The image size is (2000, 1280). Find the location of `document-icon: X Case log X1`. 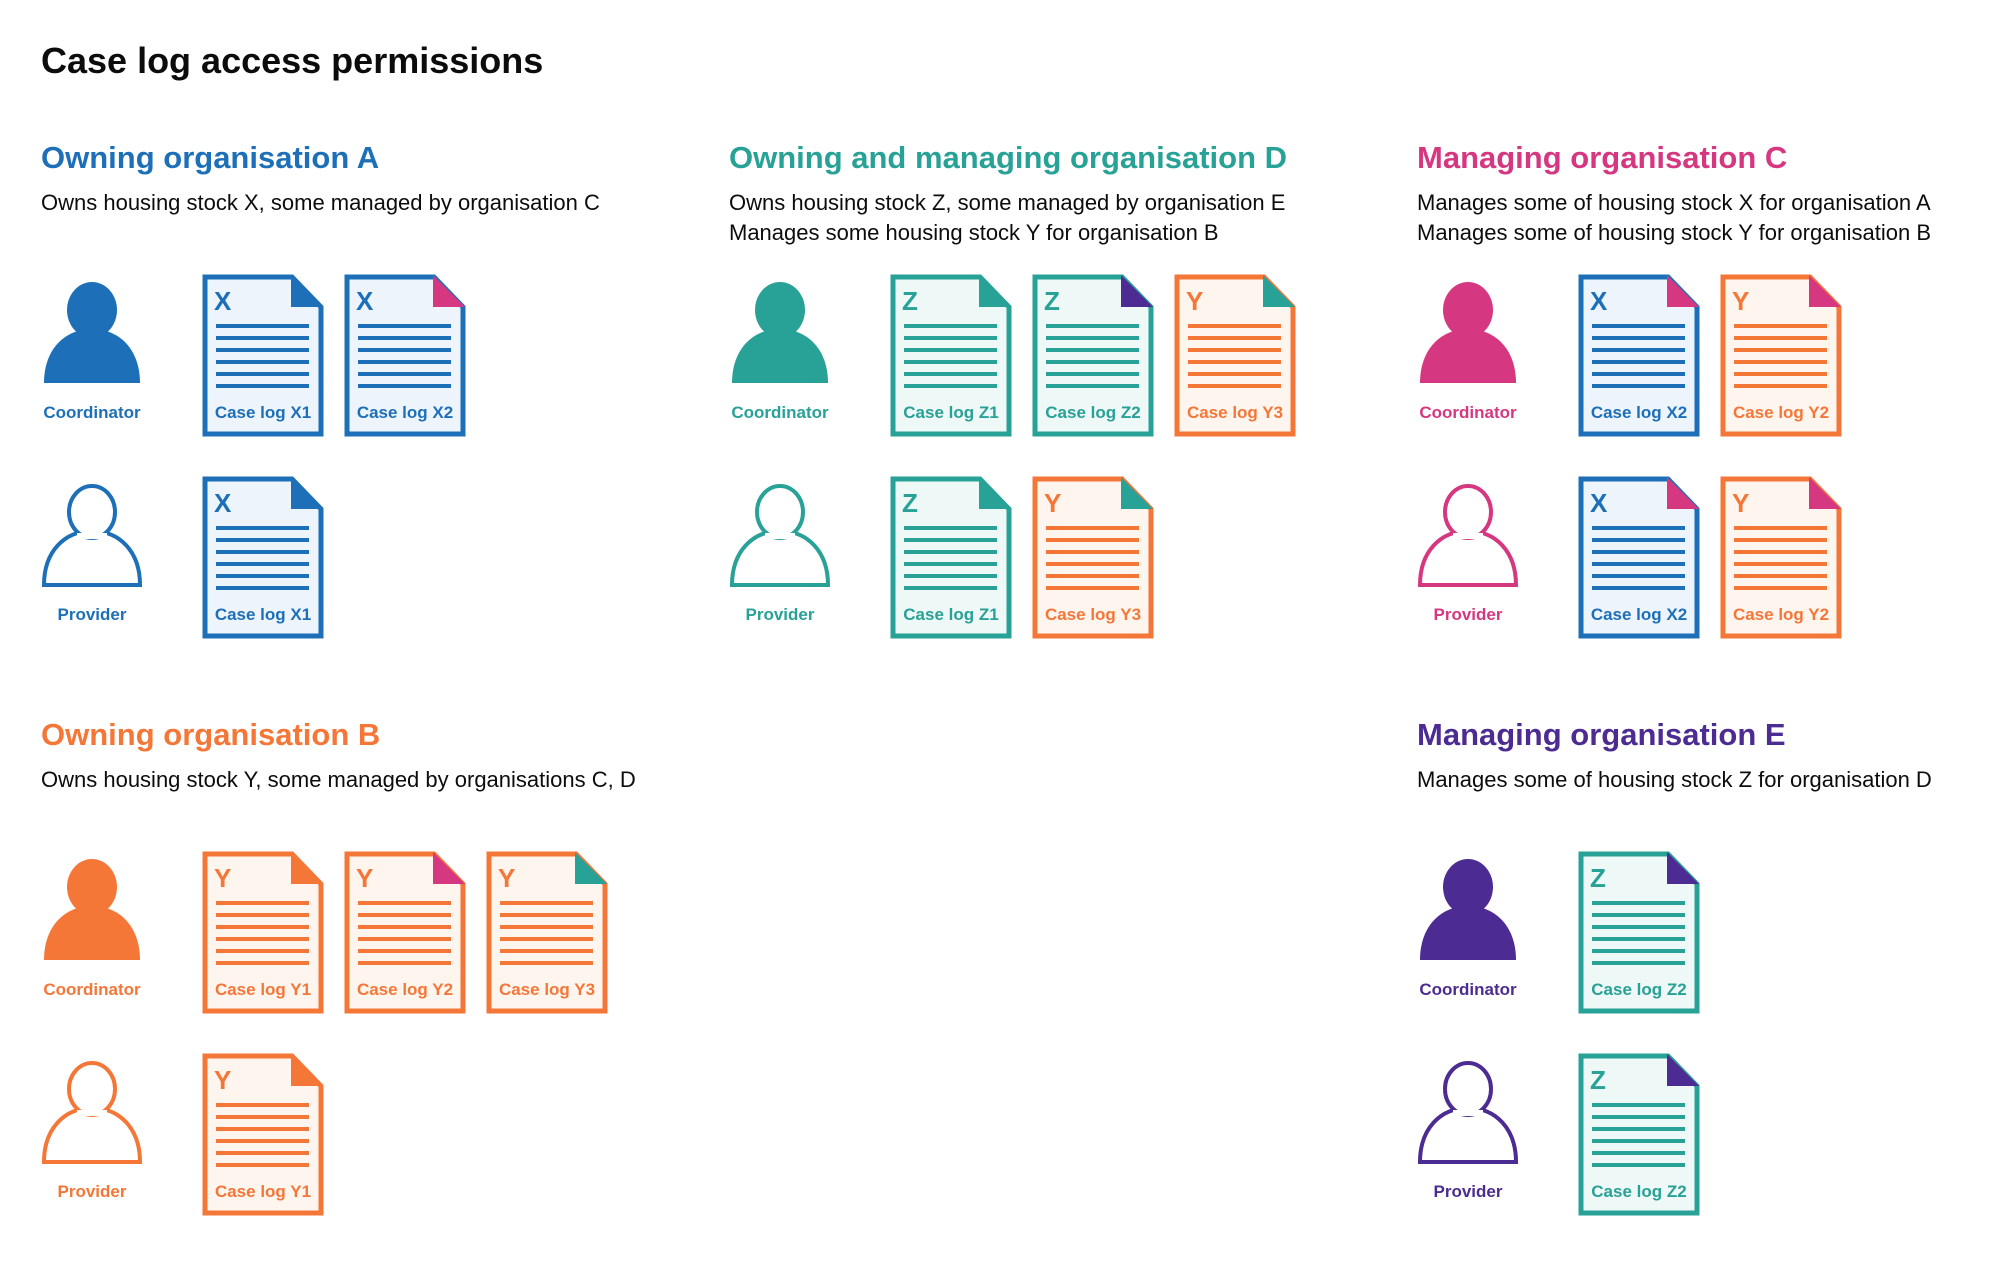

document-icon: X Case log X1 is located at coordinates (263, 557).